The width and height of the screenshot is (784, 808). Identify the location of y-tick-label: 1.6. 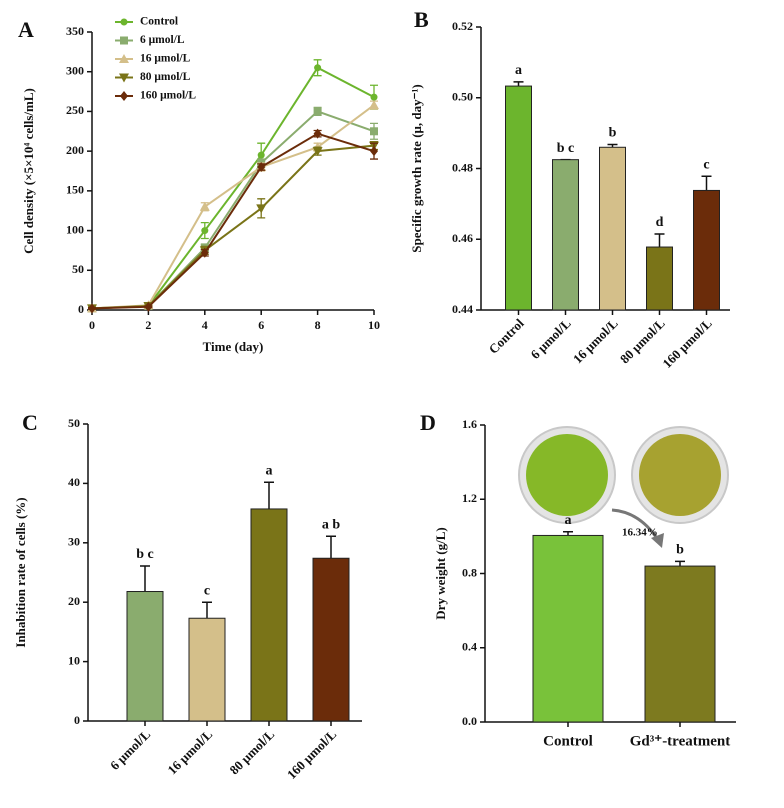
(469, 424).